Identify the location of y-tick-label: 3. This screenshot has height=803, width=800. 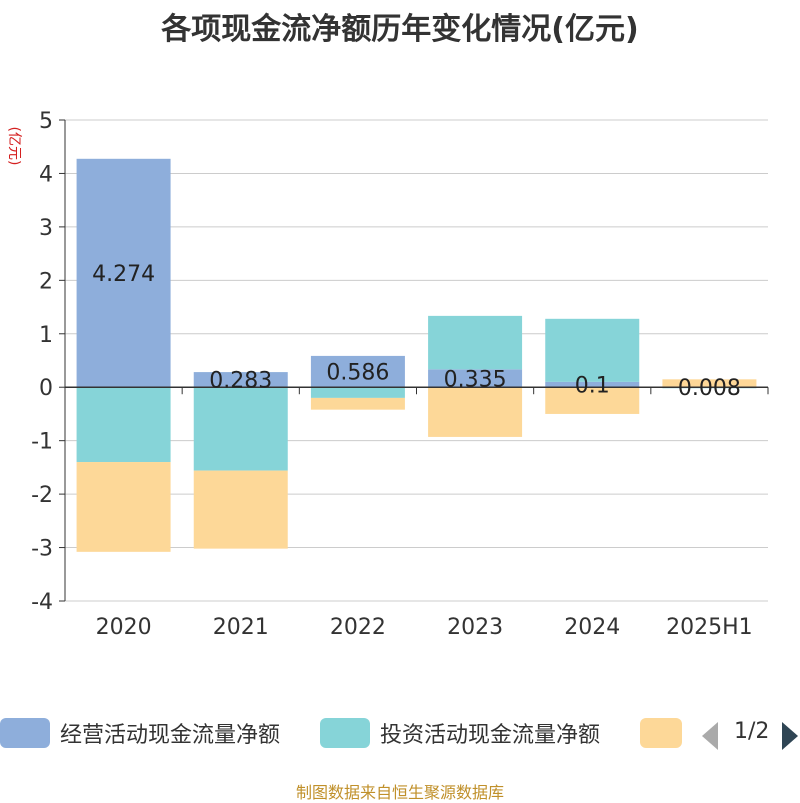
(46, 228).